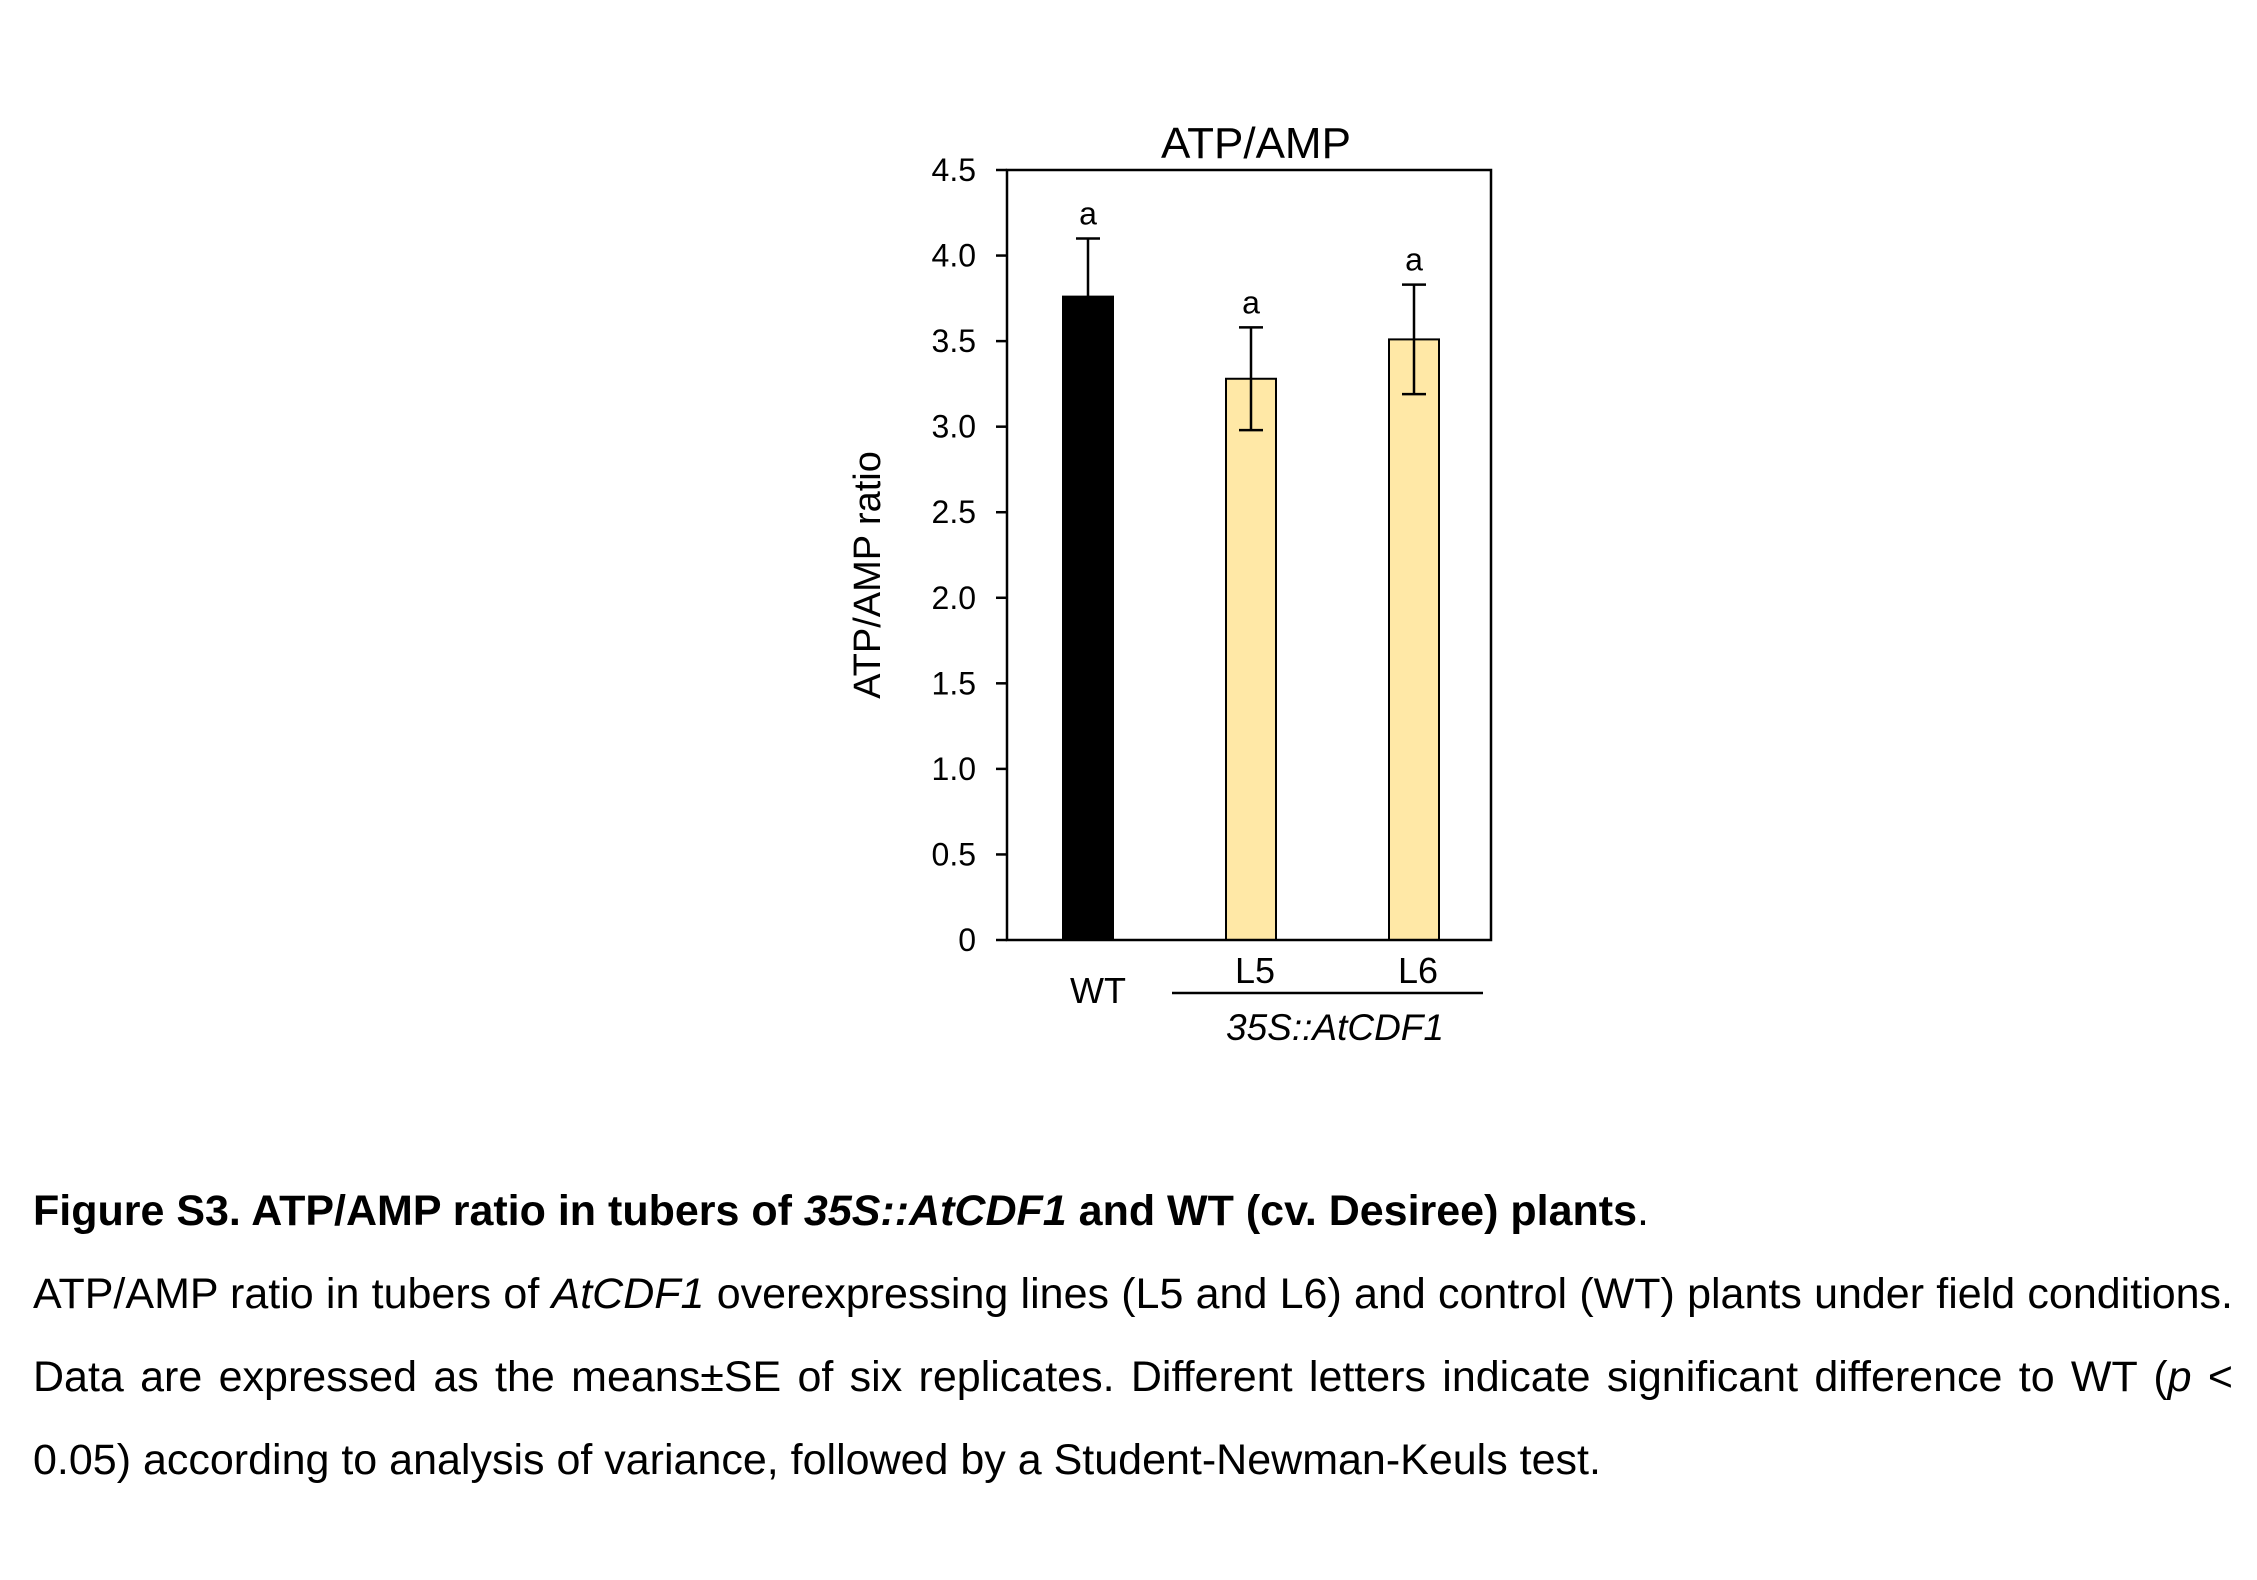 This screenshot has width=2257, height=1580. I want to click on bar-wt, so click(1088, 618).